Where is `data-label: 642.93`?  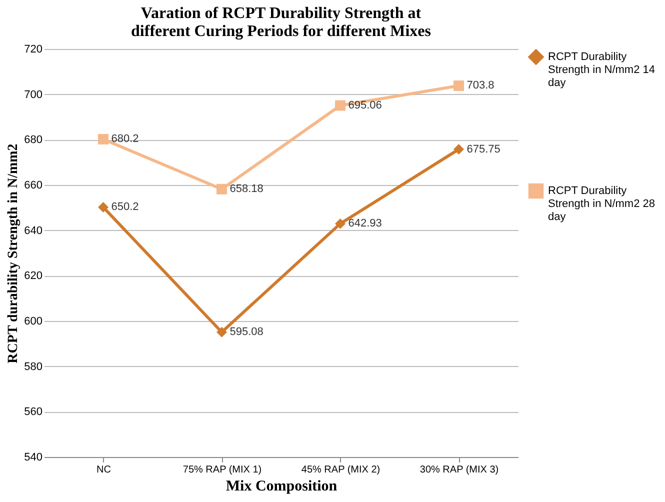
data-label: 642.93 is located at coordinates (365, 224).